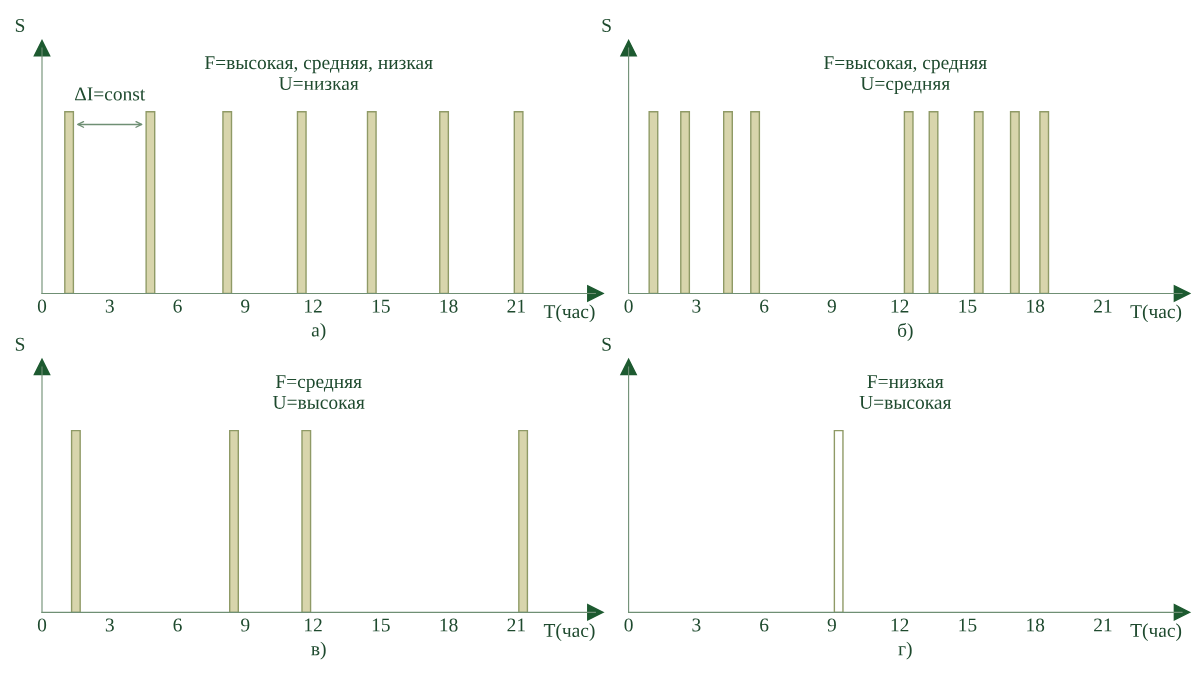 This screenshot has width=1200, height=688. Describe the element at coordinates (905, 331) in the screenshot. I see `text: б)` at that location.